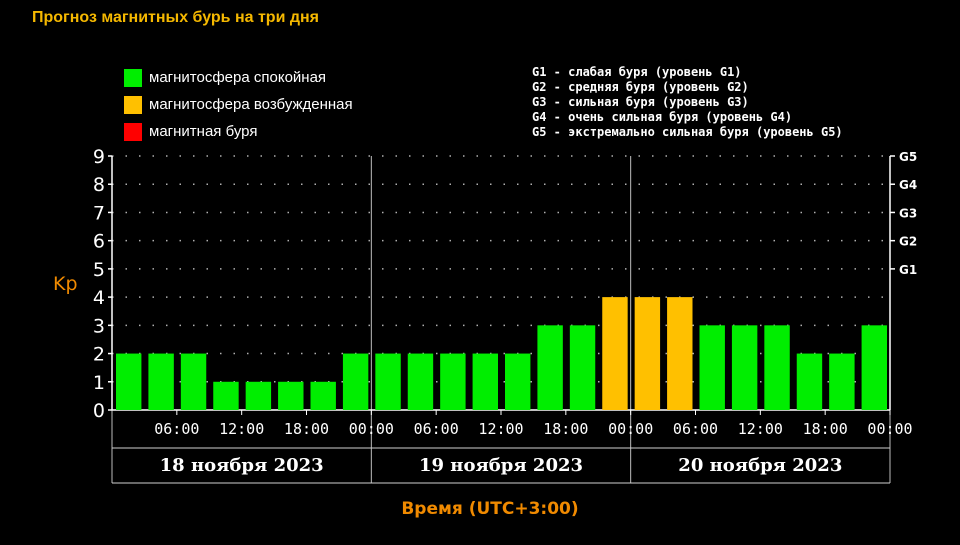 Image resolution: width=960 pixels, height=545 pixels. Describe the element at coordinates (489, 509) in the screenshot. I see `x-axis-title: Время (UTC+3:00)` at that location.